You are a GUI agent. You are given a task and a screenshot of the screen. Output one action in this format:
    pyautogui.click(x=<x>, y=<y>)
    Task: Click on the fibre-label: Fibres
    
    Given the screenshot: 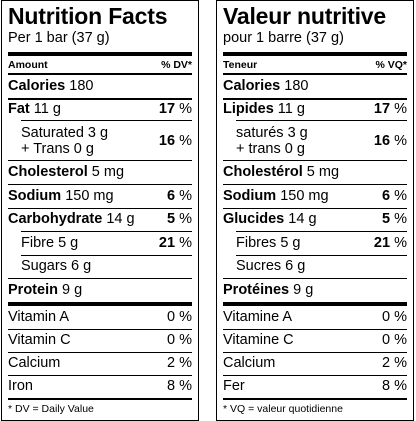 What is the action you would take?
    pyautogui.click(x=256, y=243)
    